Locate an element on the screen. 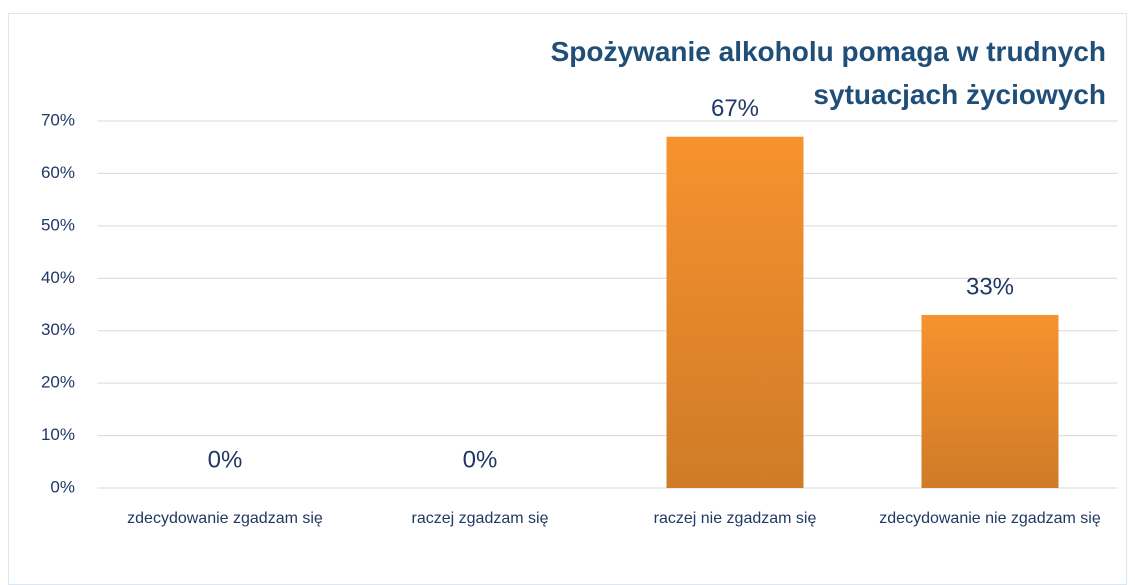  y-tick-label: 60% is located at coordinates (58, 172).